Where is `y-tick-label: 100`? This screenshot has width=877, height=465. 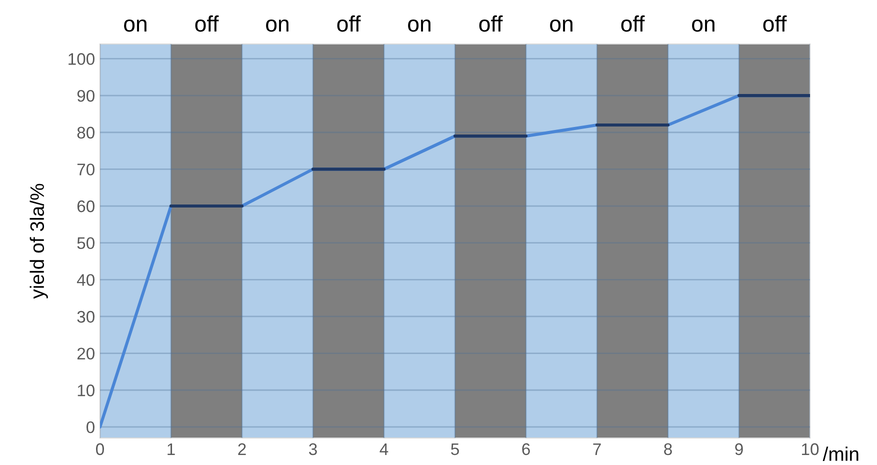 y-tick-label: 100 is located at coordinates (81, 59).